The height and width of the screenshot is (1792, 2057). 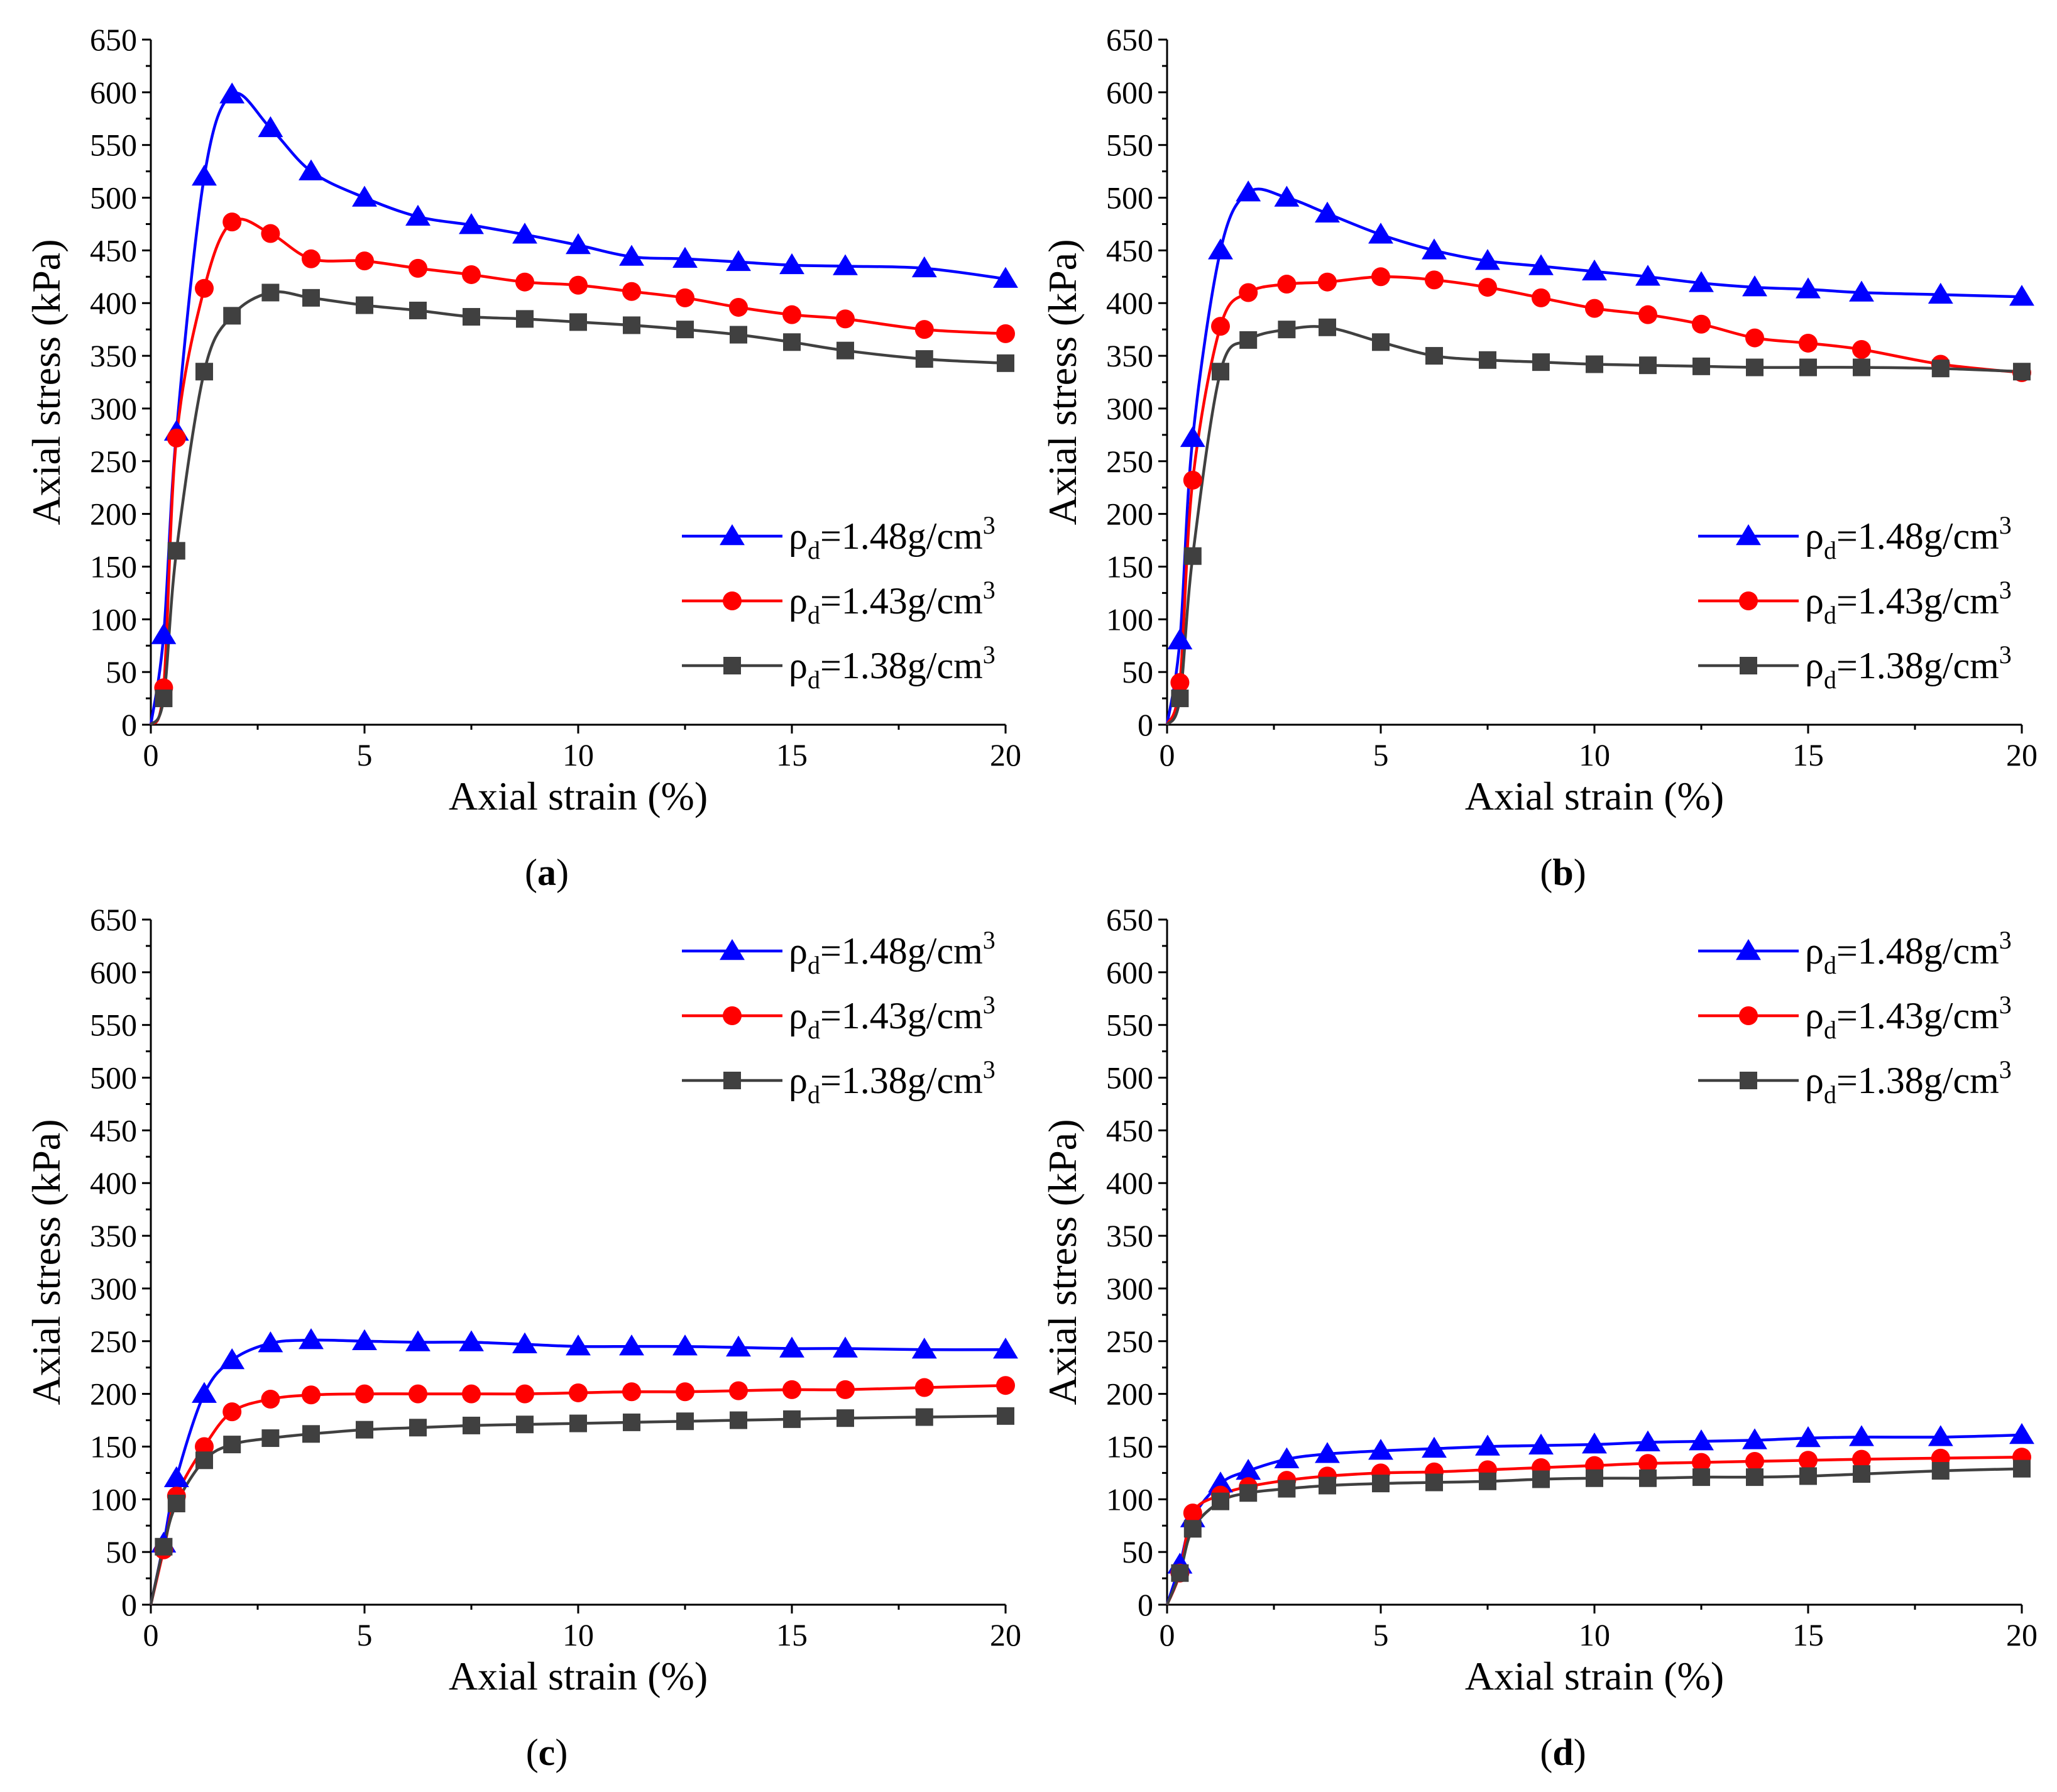 What do you see at coordinates (893, 1017) in the screenshot?
I see `legend-label-2: ρd=1.43g/cm3` at bounding box center [893, 1017].